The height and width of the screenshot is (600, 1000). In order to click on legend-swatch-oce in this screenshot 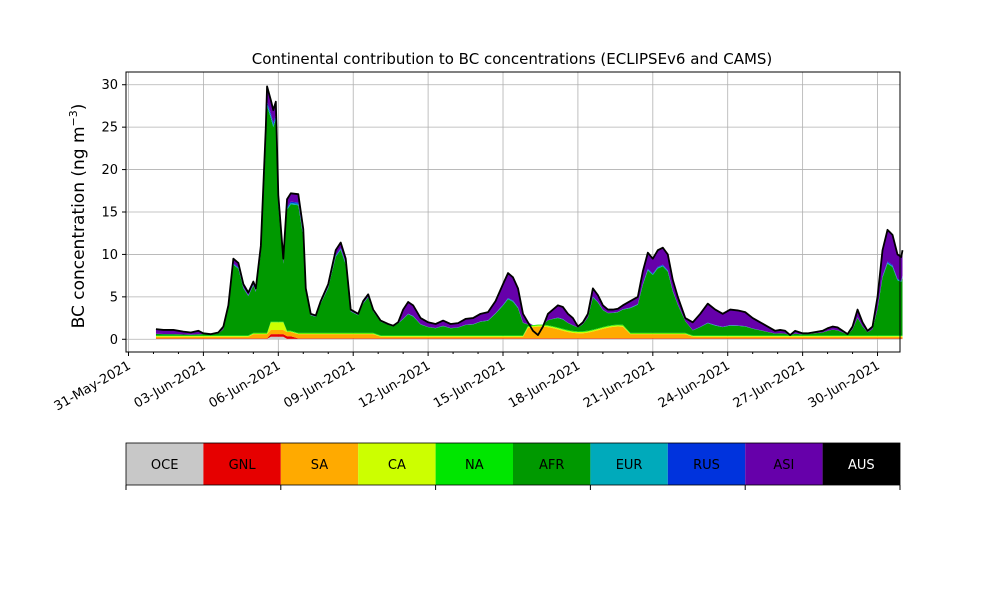, I will do `click(165, 464)`.